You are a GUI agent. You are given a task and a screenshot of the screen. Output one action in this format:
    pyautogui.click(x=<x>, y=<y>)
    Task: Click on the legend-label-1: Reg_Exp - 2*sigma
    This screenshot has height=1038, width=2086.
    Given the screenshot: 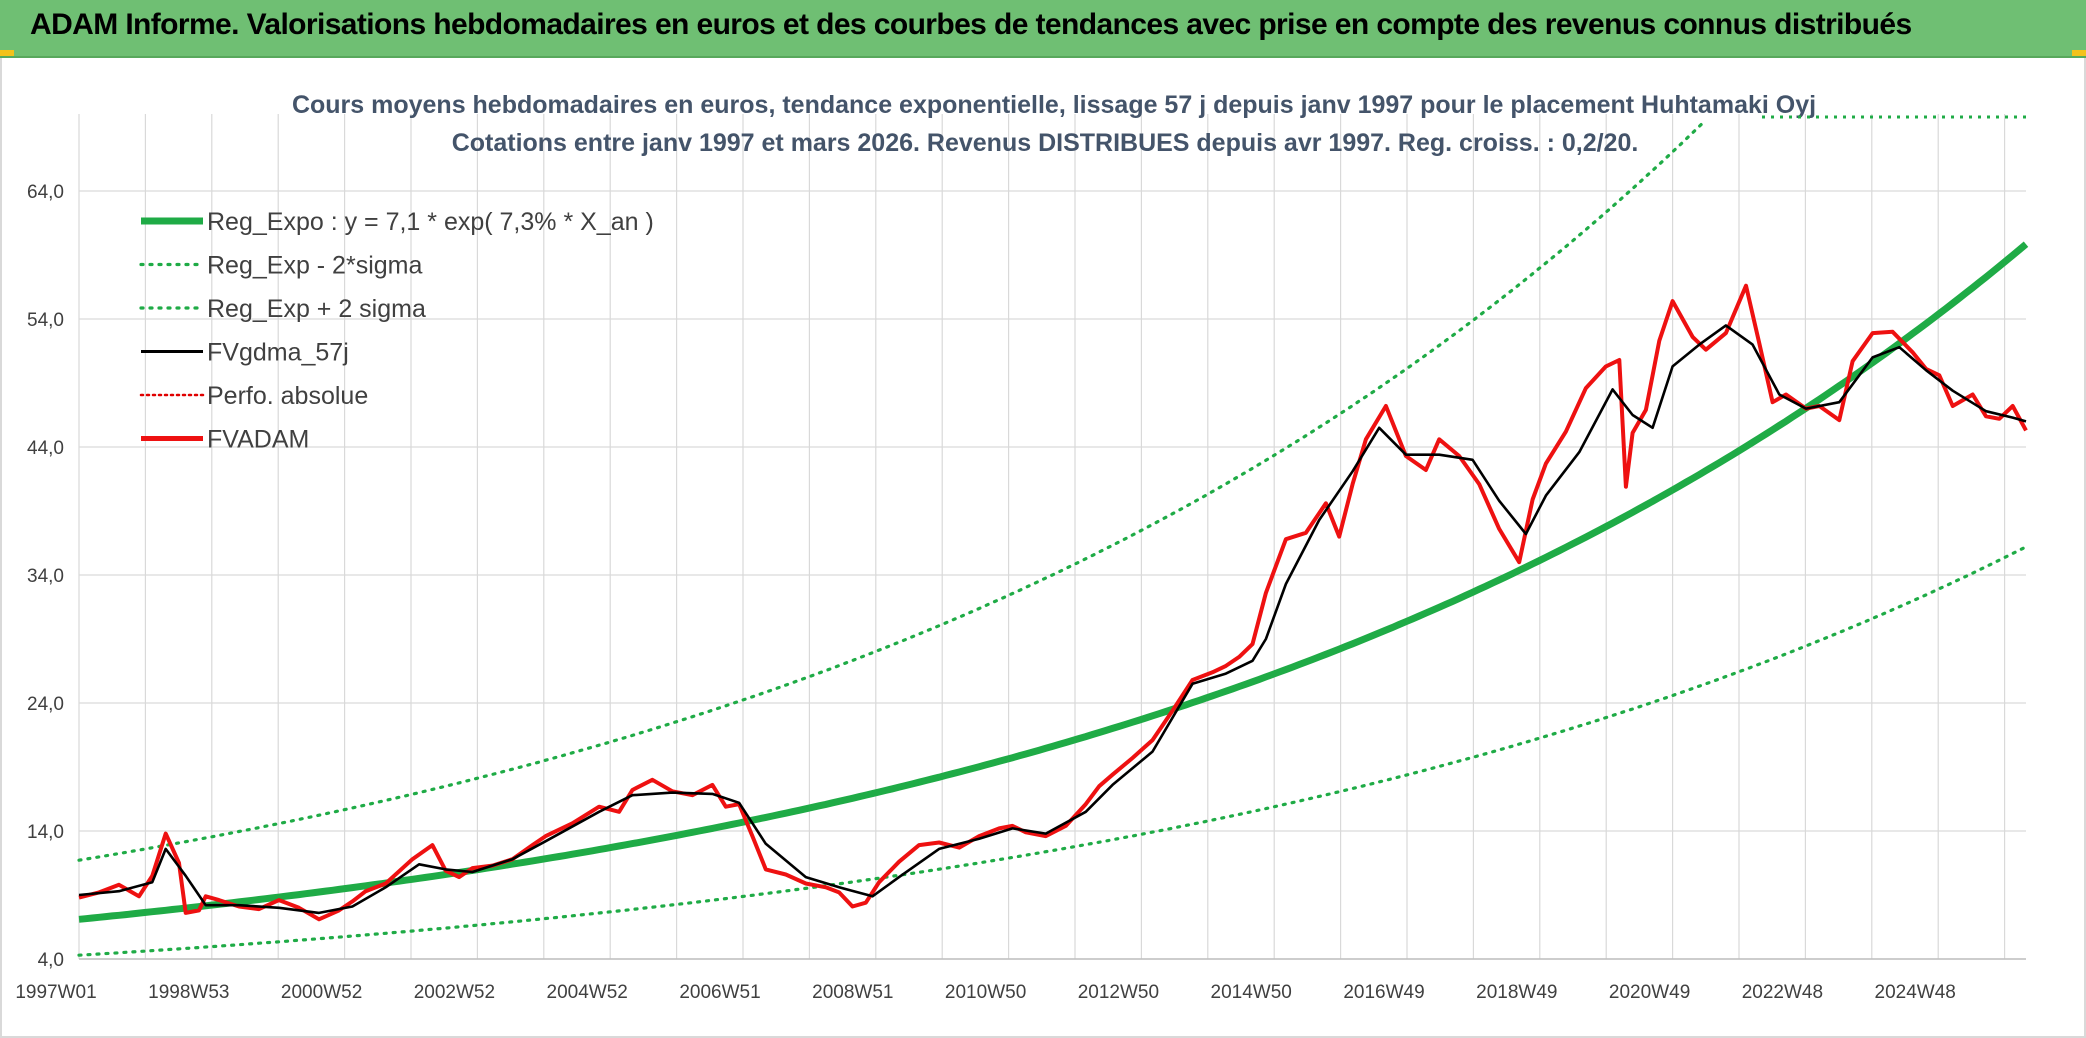 What is the action you would take?
    pyautogui.click(x=314, y=266)
    